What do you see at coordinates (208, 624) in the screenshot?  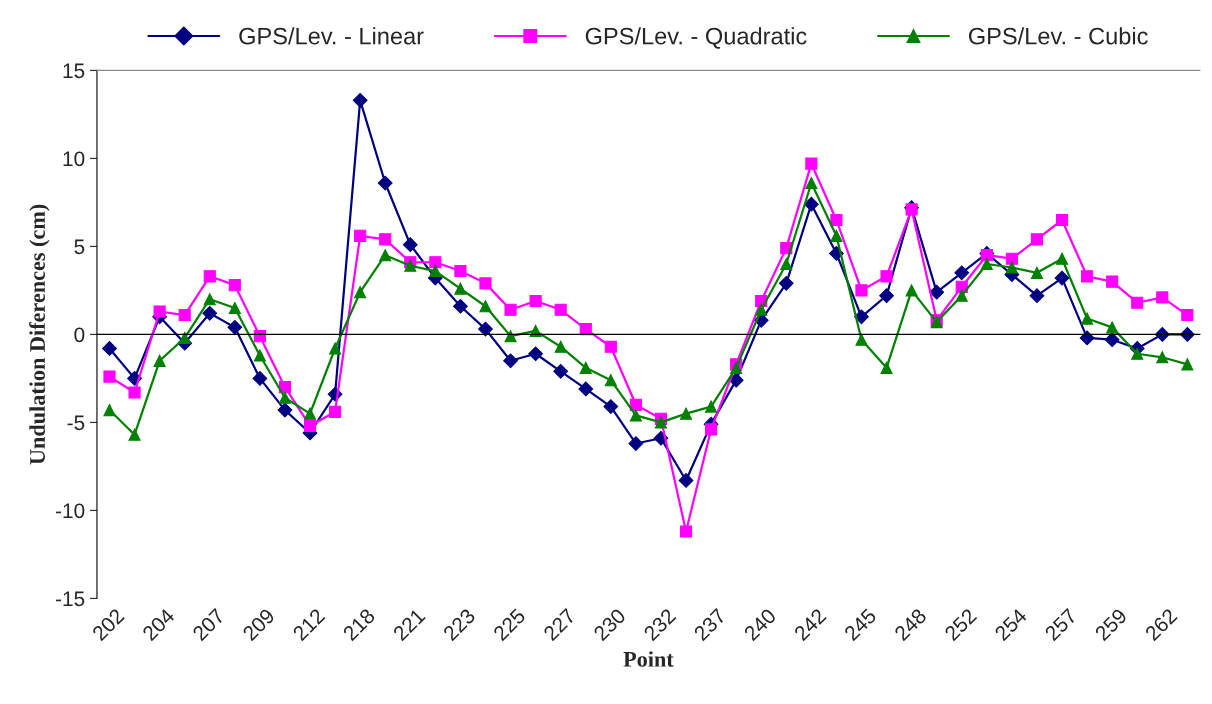 I see `x-tick-label: 207` at bounding box center [208, 624].